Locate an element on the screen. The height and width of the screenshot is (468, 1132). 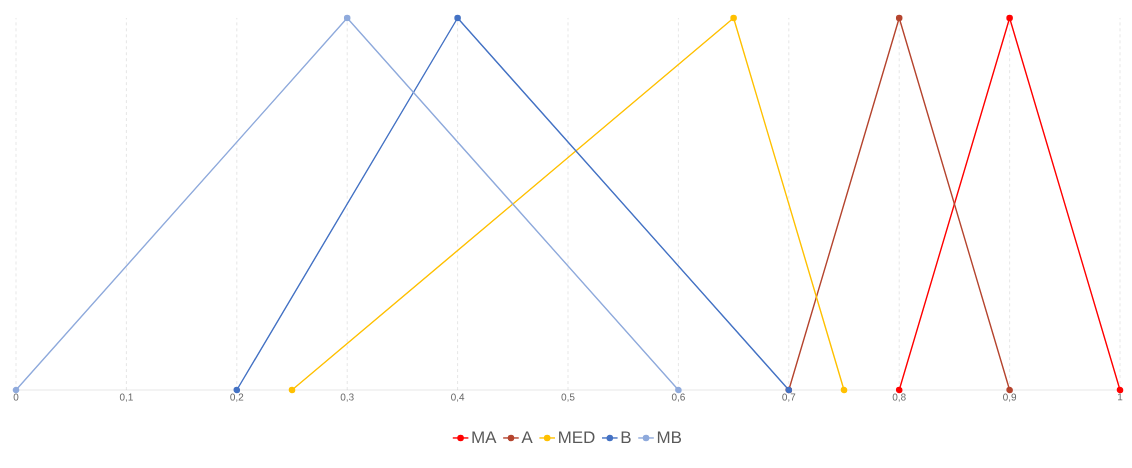
x-tick-label: 0,9 is located at coordinates (1010, 397).